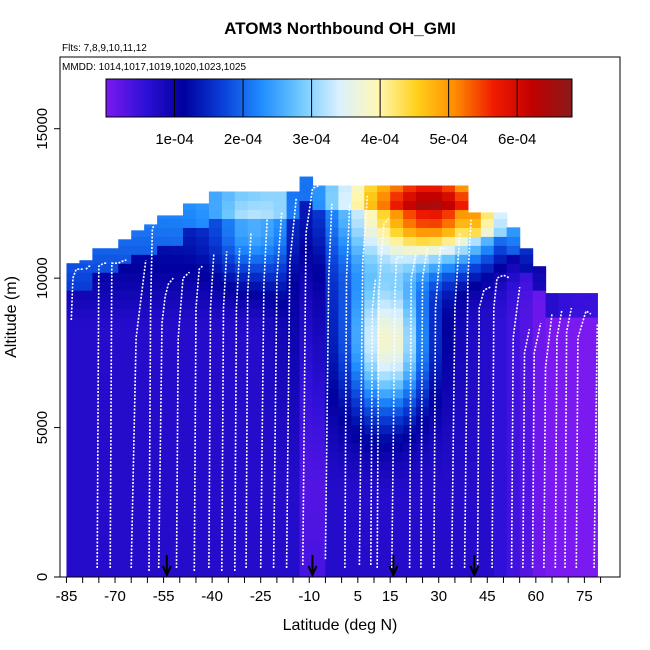 The height and width of the screenshot is (650, 650). I want to click on x-tick-label: 75, so click(584, 596).